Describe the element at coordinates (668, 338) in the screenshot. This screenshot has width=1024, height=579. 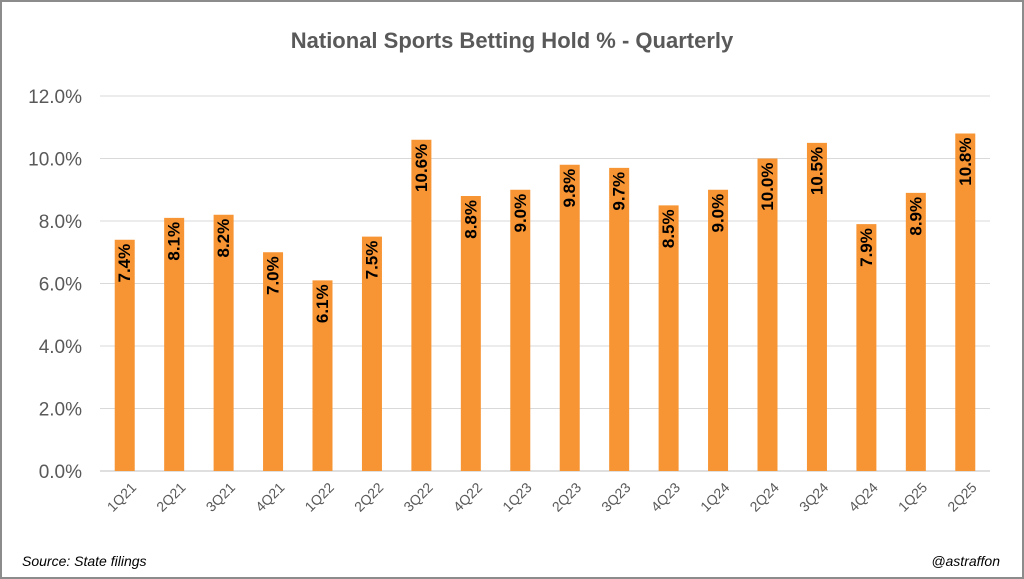
I see `bar-4Q23` at that location.